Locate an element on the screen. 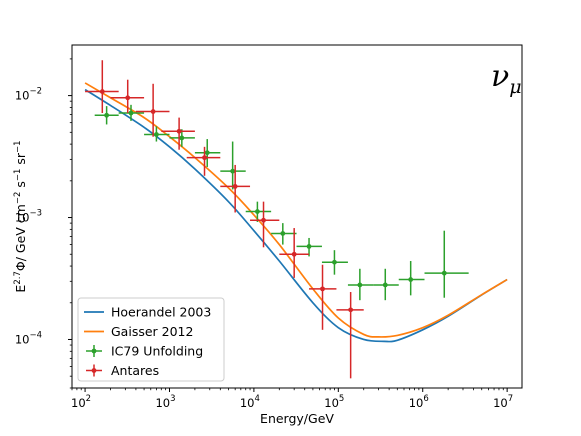  y-axis-label: E2.7Φ/ GeV cm−2 s−1 sr−1 is located at coordinates (20, 216).